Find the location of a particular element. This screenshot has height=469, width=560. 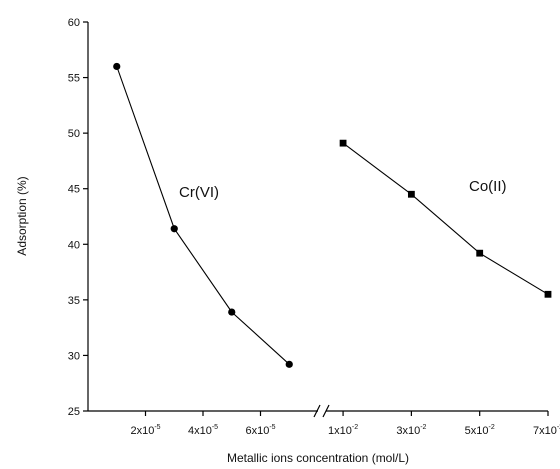

y-tick-label: 50 is located at coordinates (74, 134).